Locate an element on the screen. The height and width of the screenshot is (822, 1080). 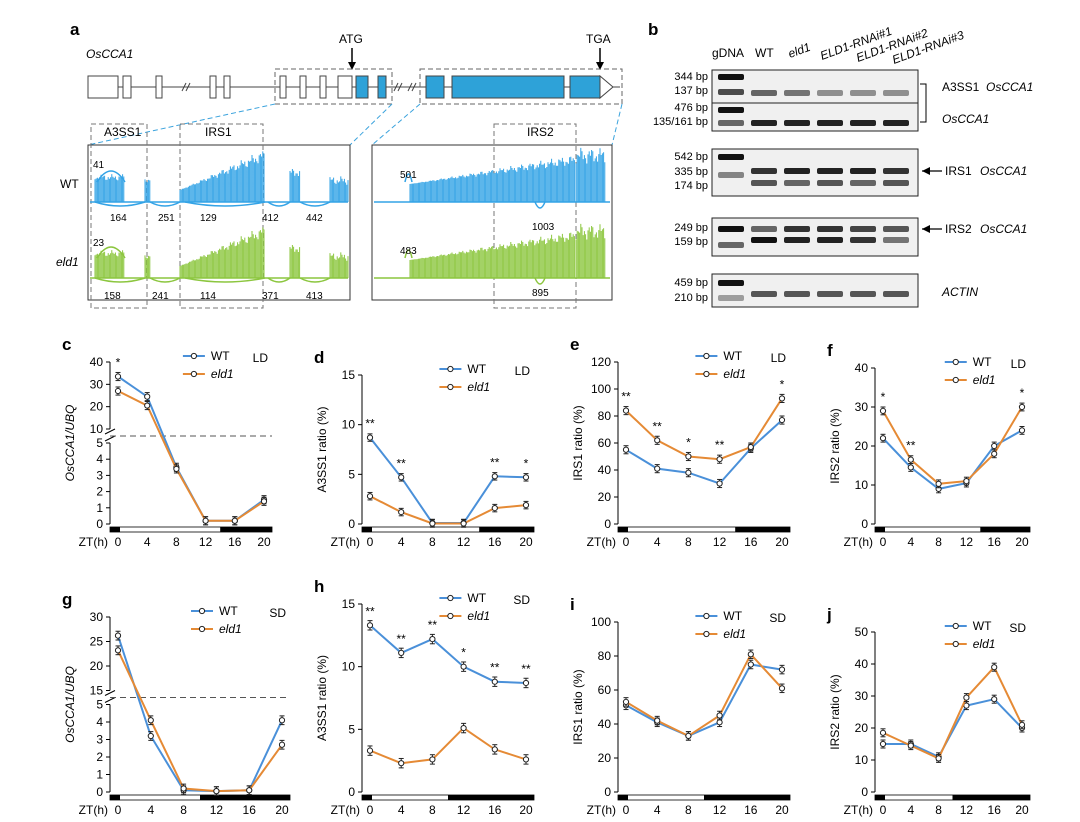
y-axis-label: OsCCA1/UBQ is located at coordinates (70, 704).